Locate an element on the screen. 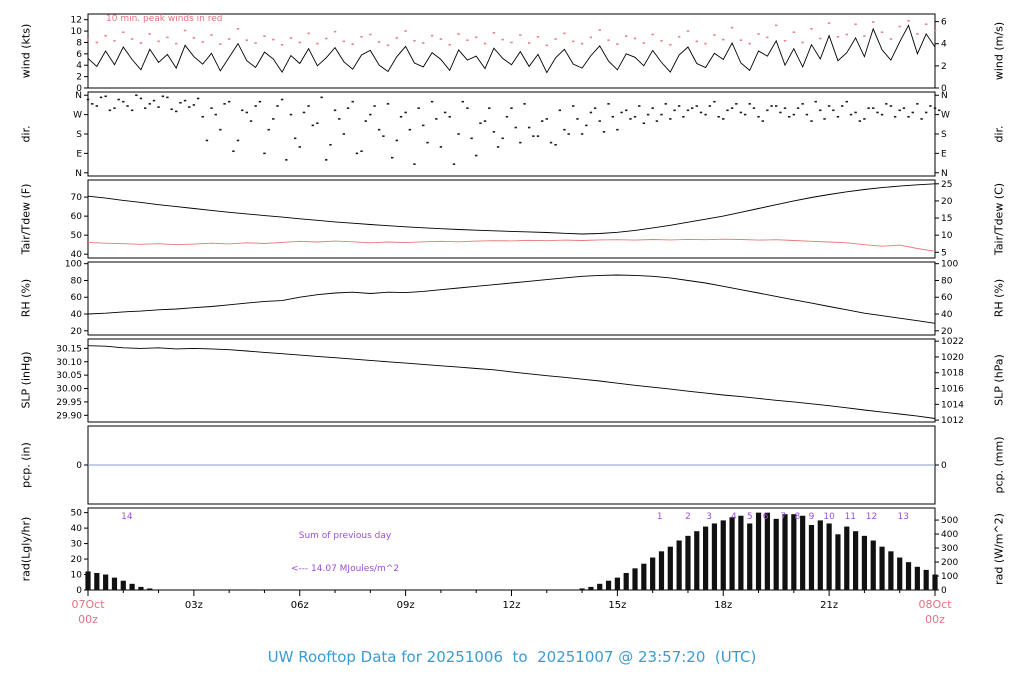 This screenshot has height=700, width=1024. svg-text: 07Oct is located at coordinates (88, 604).